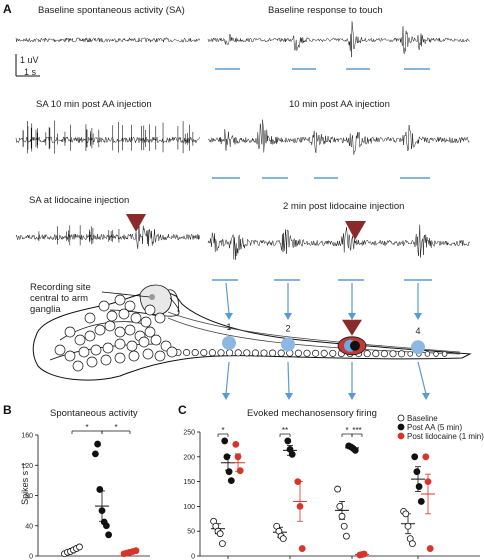 The image size is (484, 560). Describe the element at coordinates (417, 331) in the screenshot. I see `site-number: 4` at that location.